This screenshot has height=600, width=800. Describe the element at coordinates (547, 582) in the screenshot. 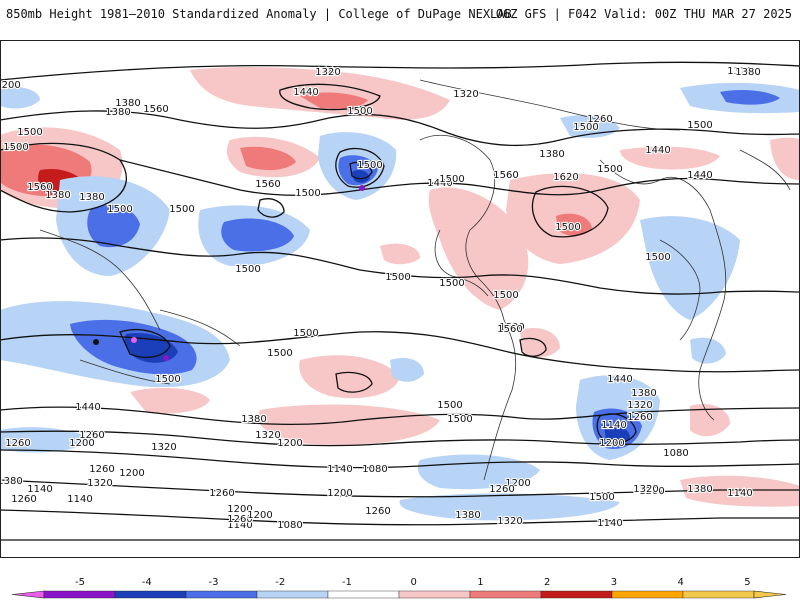

I see `colorbar-tick-label: 2` at that location.